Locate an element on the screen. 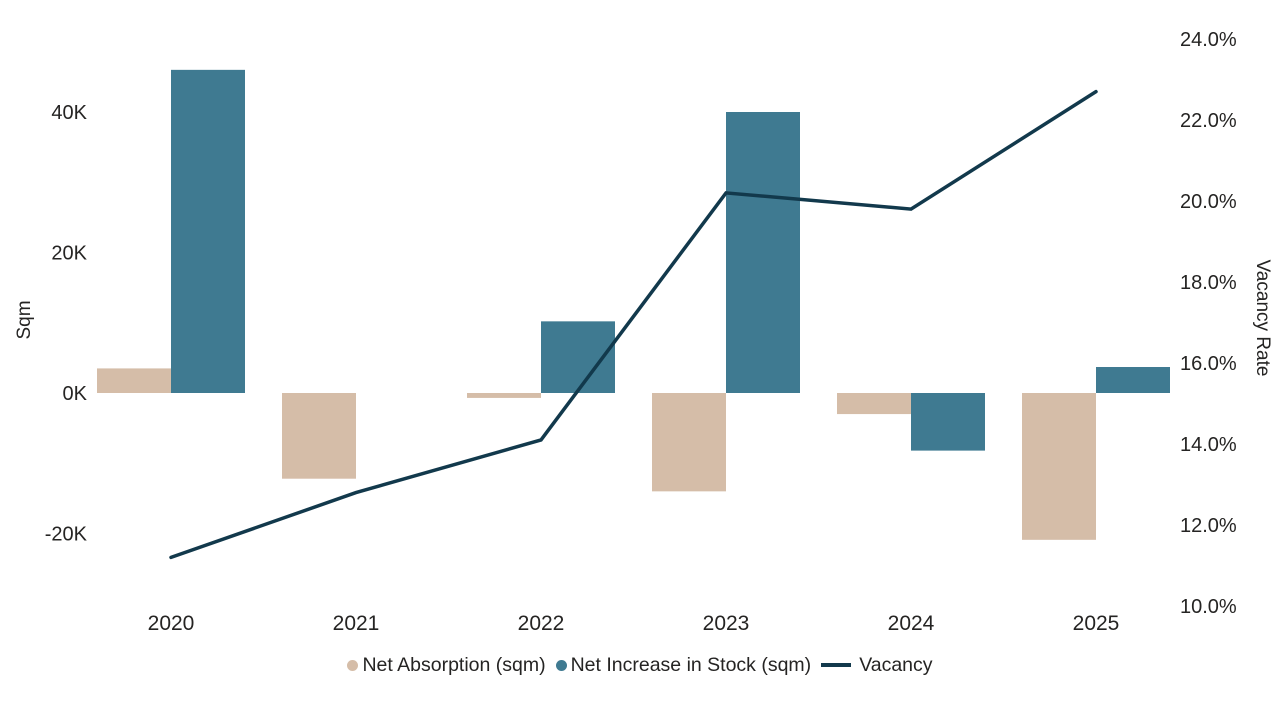  left-axis-tick: 40K is located at coordinates (69, 113).